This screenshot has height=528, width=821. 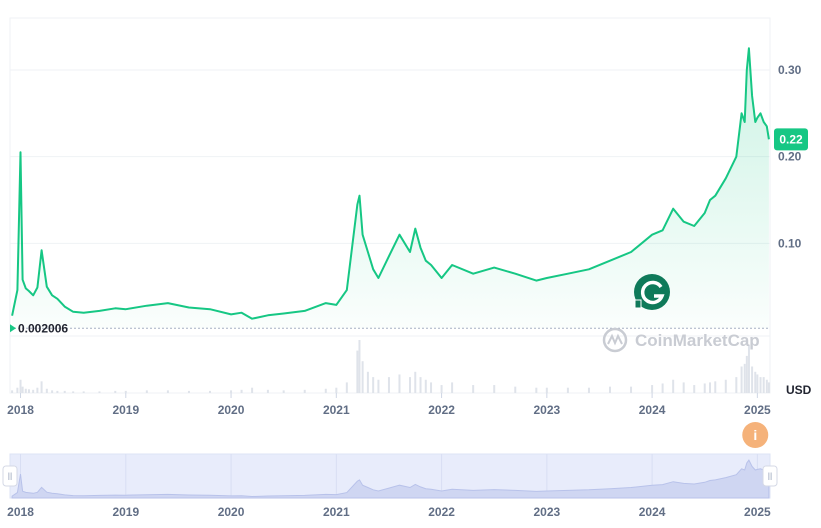 I want to click on navigator-left-handle: ll, so click(x=10, y=476).